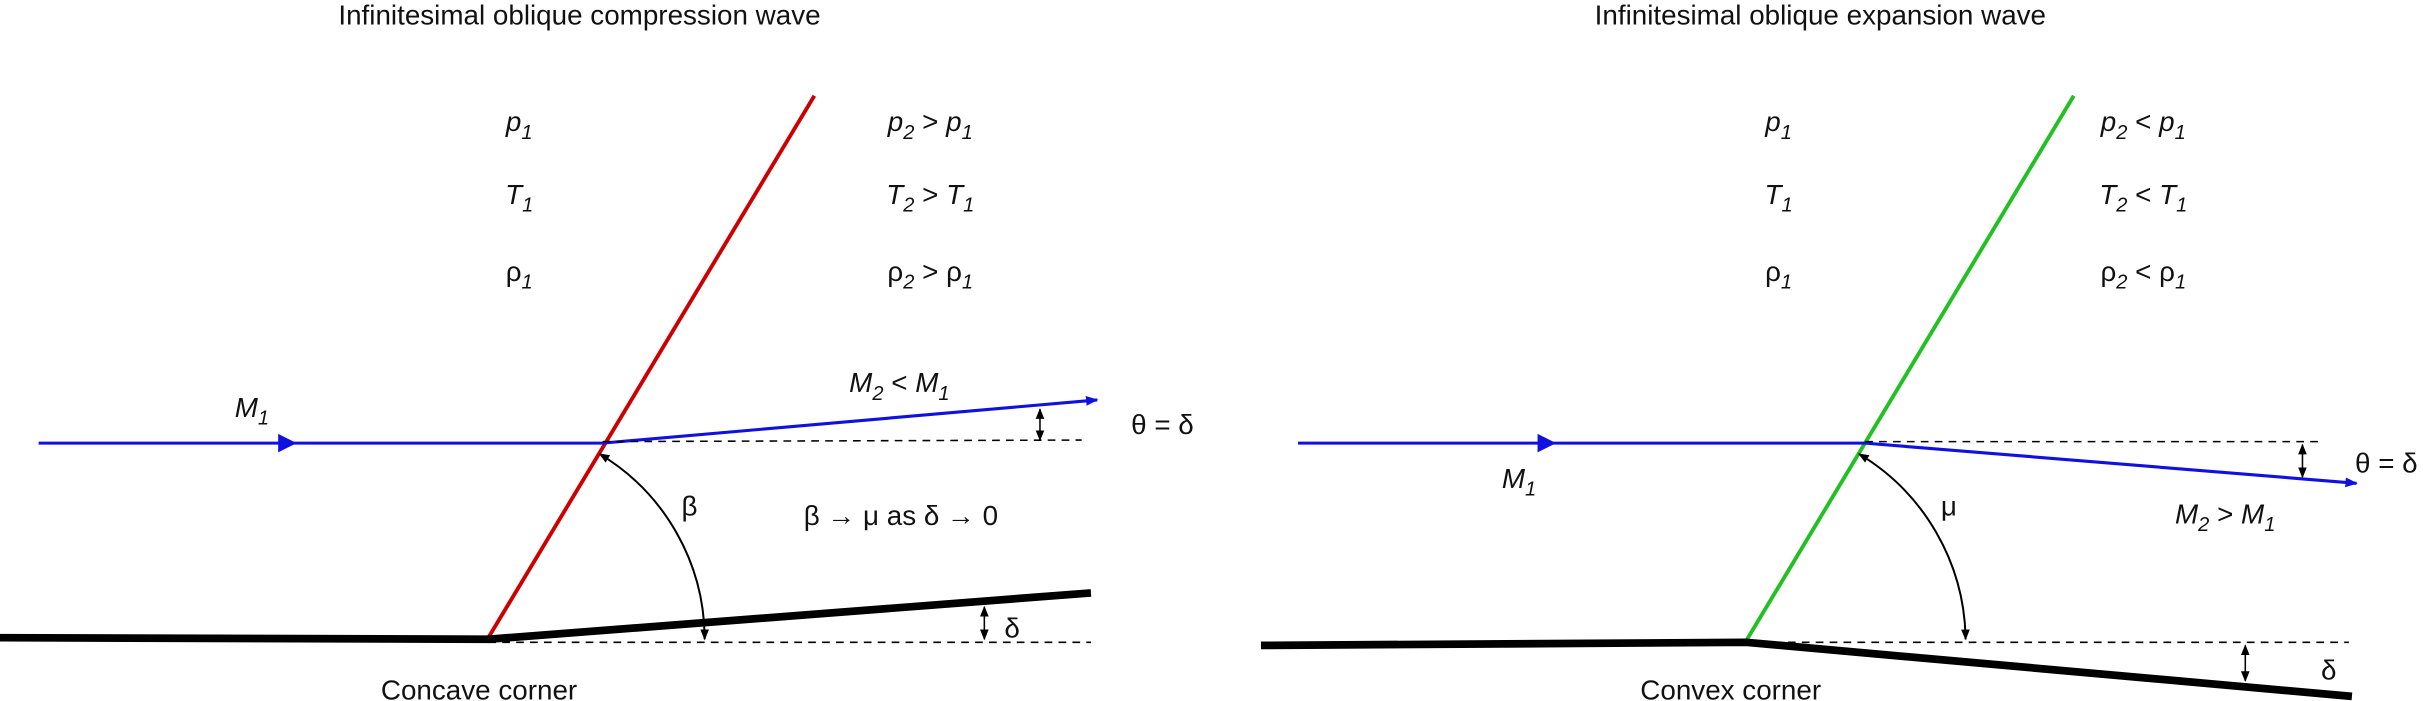 The width and height of the screenshot is (2423, 701). I want to click on wall, so click(546, 616).